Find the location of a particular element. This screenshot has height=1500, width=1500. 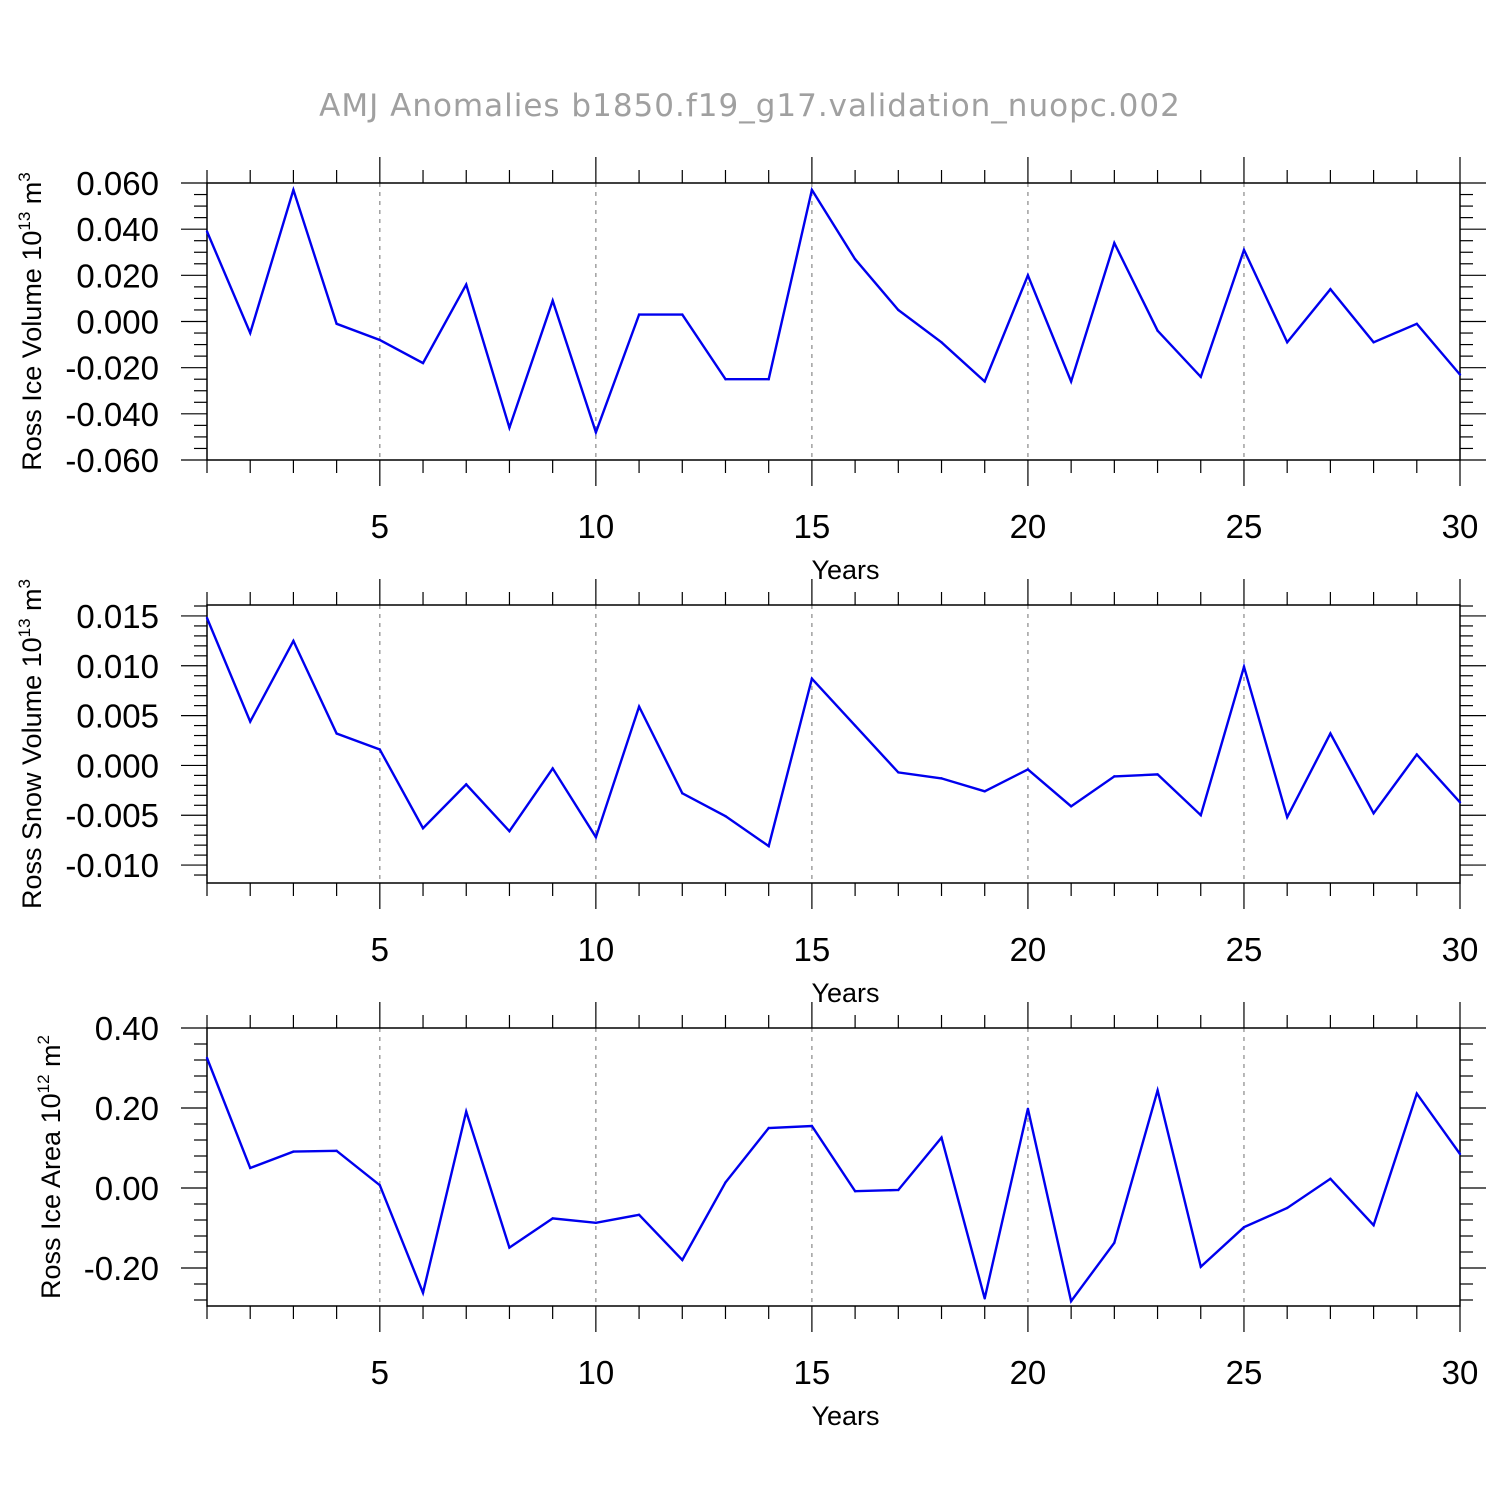

x-tick-label: 5 is located at coordinates (380, 526).